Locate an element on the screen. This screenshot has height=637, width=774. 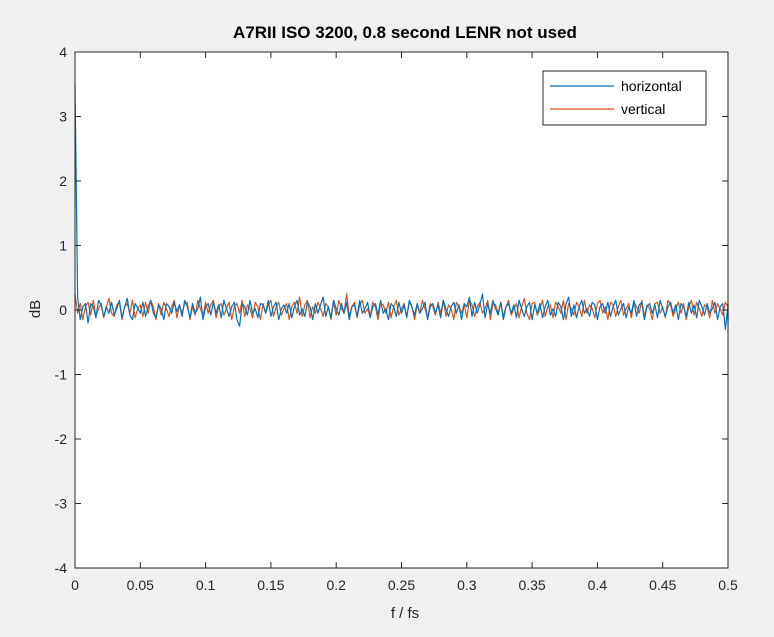
y-tick-label: -3 is located at coordinates (61, 504).